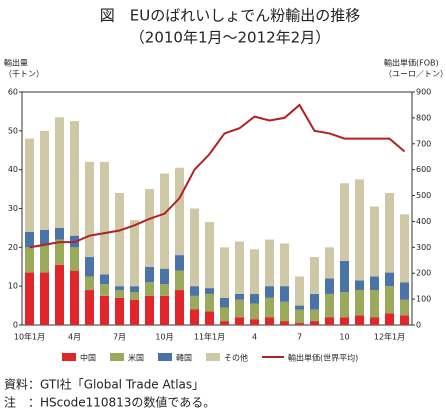  What do you see at coordinates (423, 117) in the screenshot?
I see `y2-tick-label: 800` at bounding box center [423, 117].